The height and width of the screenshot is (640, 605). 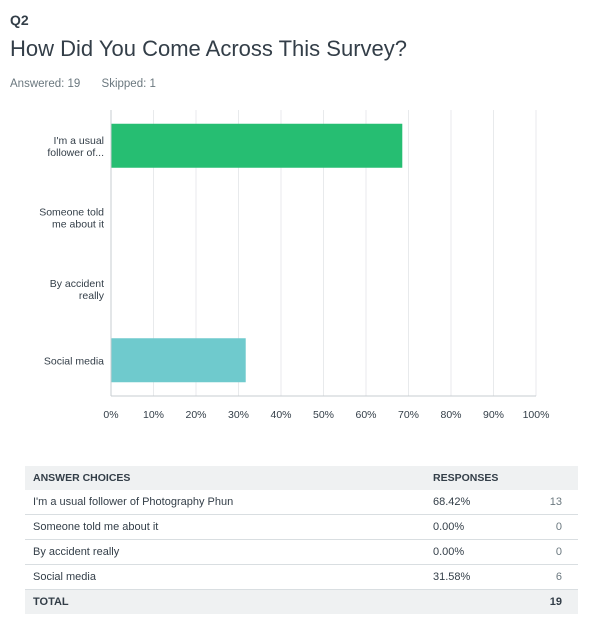 What do you see at coordinates (225, 502) in the screenshot?
I see `answer-choice: I'm a usual follower of Photography Phun` at bounding box center [225, 502].